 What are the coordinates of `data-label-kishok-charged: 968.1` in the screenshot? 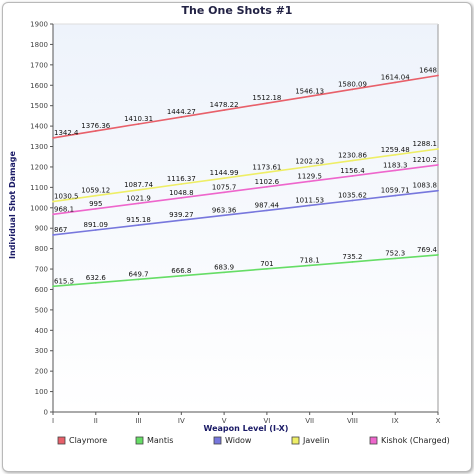 It's located at (64, 209).